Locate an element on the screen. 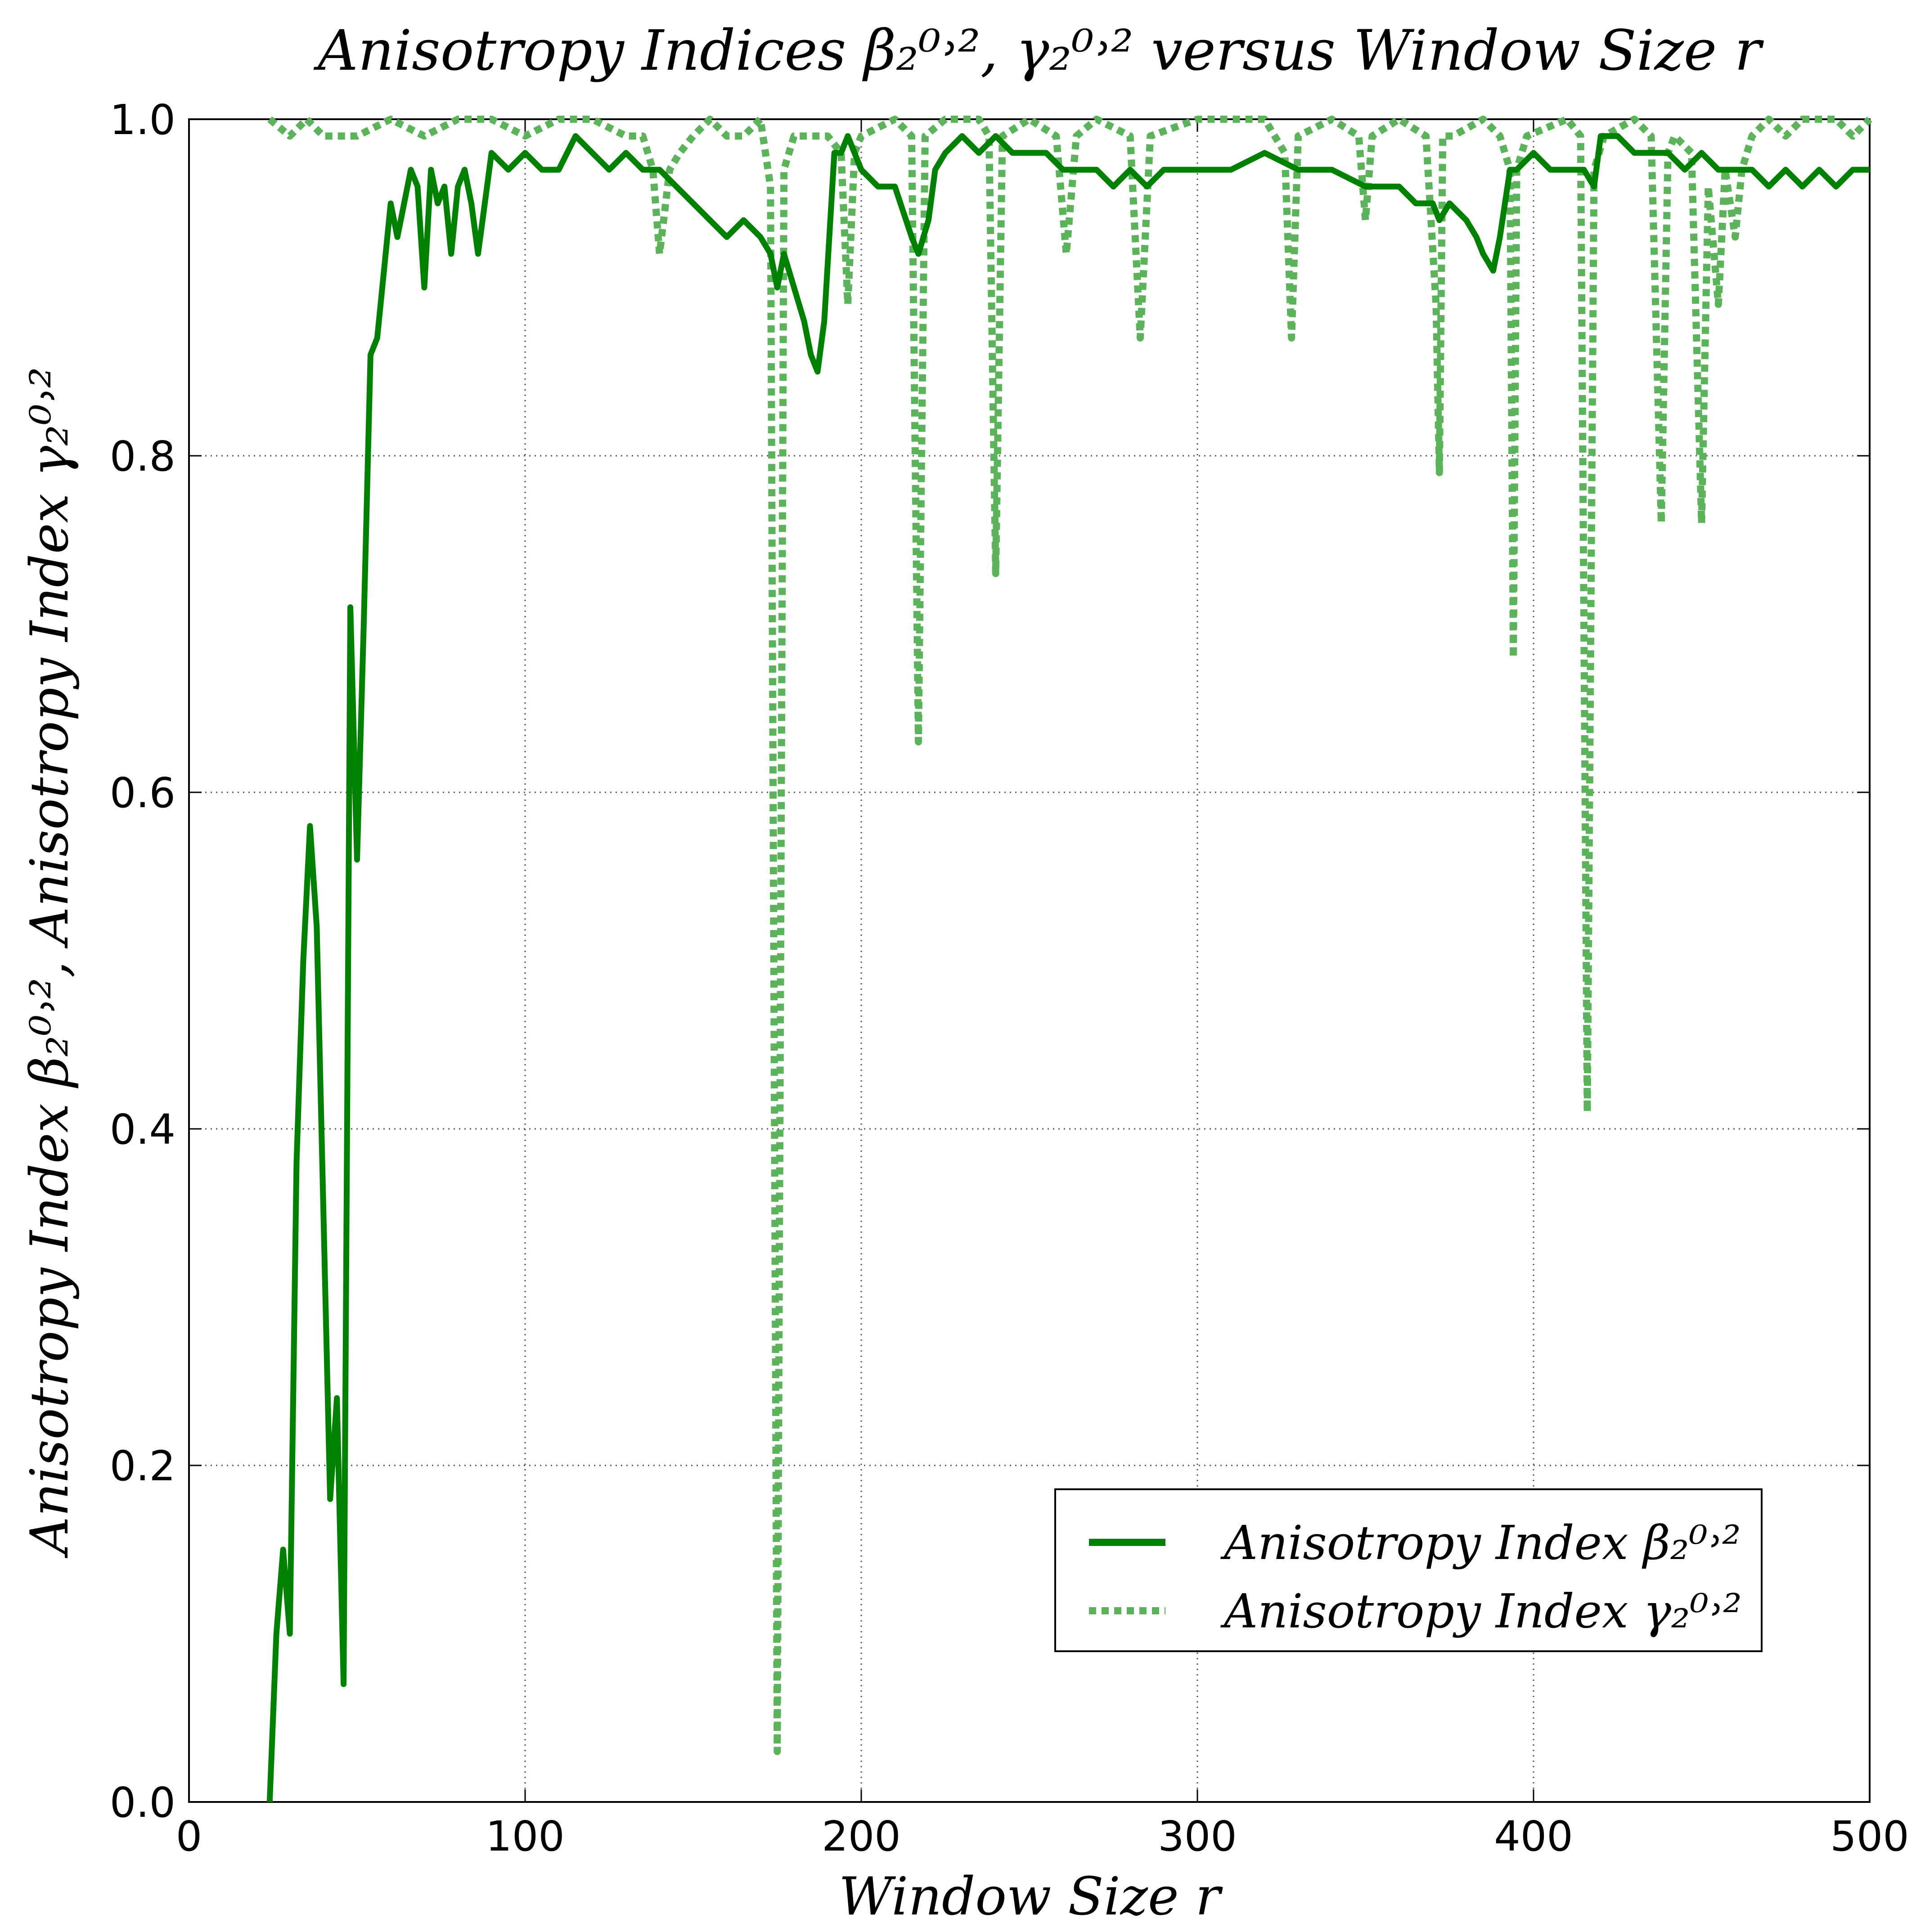  x-tick-label: 0 is located at coordinates (189, 1836).